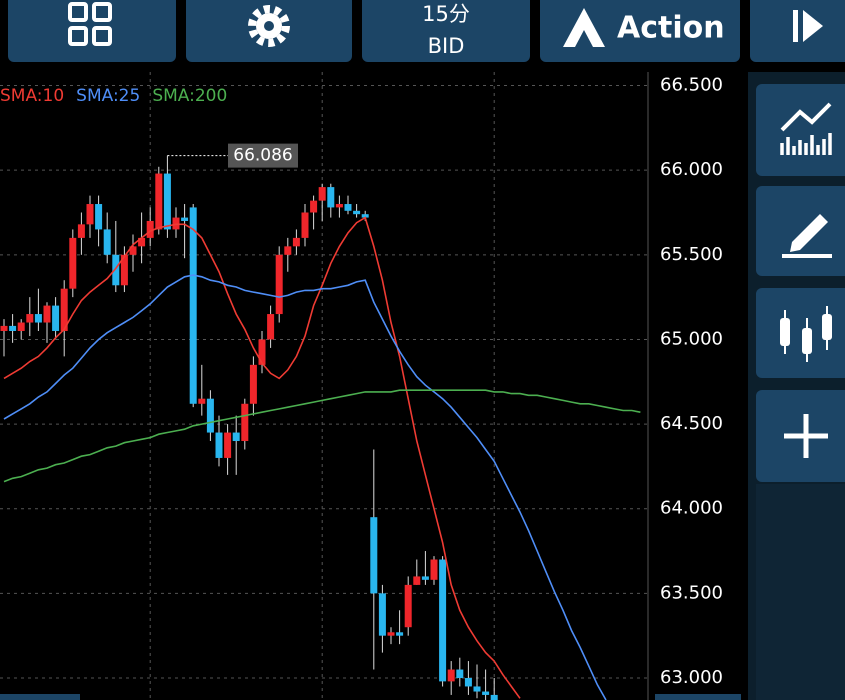 This screenshot has height=700, width=845. I want to click on y-tick-label: 64.000, so click(691, 508).